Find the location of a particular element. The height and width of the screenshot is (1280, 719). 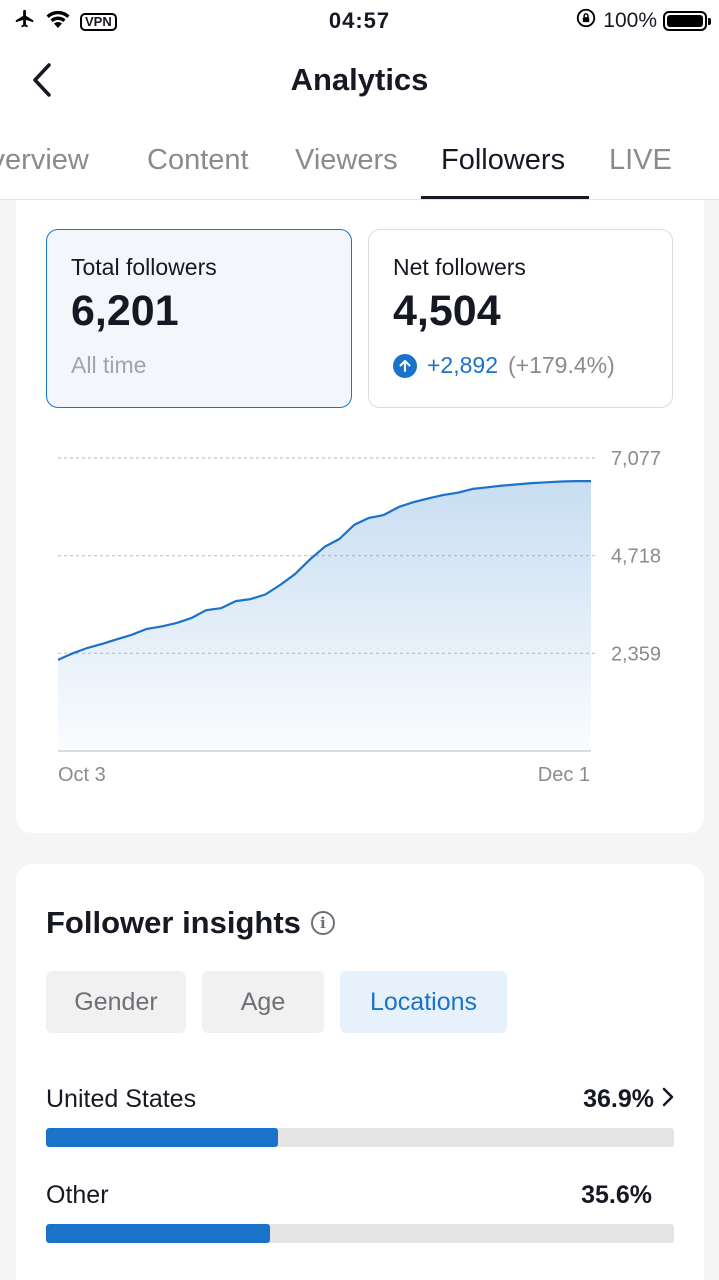

net-followers-delta: +2,892 (+179.4%) is located at coordinates (520, 365).